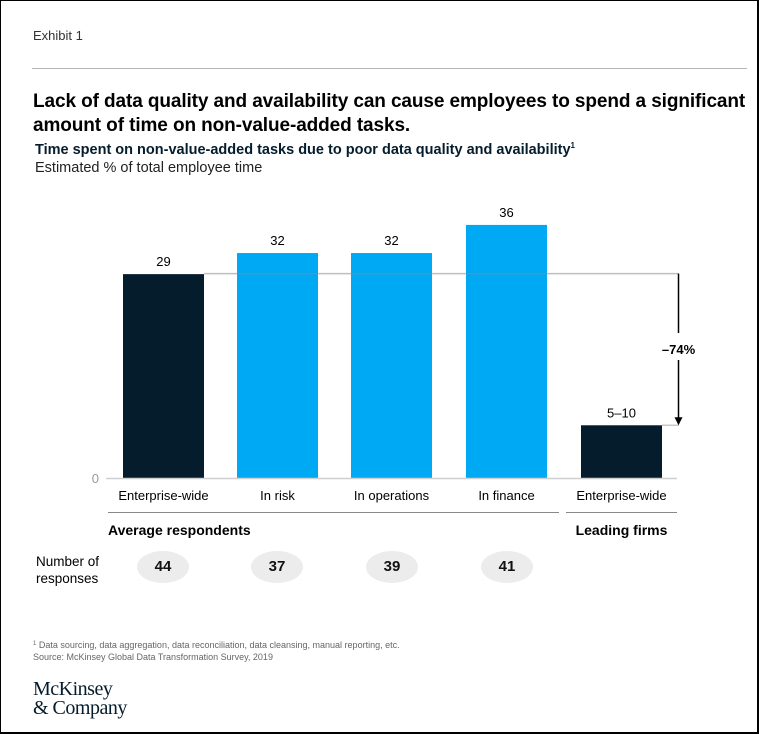 The height and width of the screenshot is (734, 759). What do you see at coordinates (67, 578) in the screenshot?
I see `responses-label-line2: responses` at bounding box center [67, 578].